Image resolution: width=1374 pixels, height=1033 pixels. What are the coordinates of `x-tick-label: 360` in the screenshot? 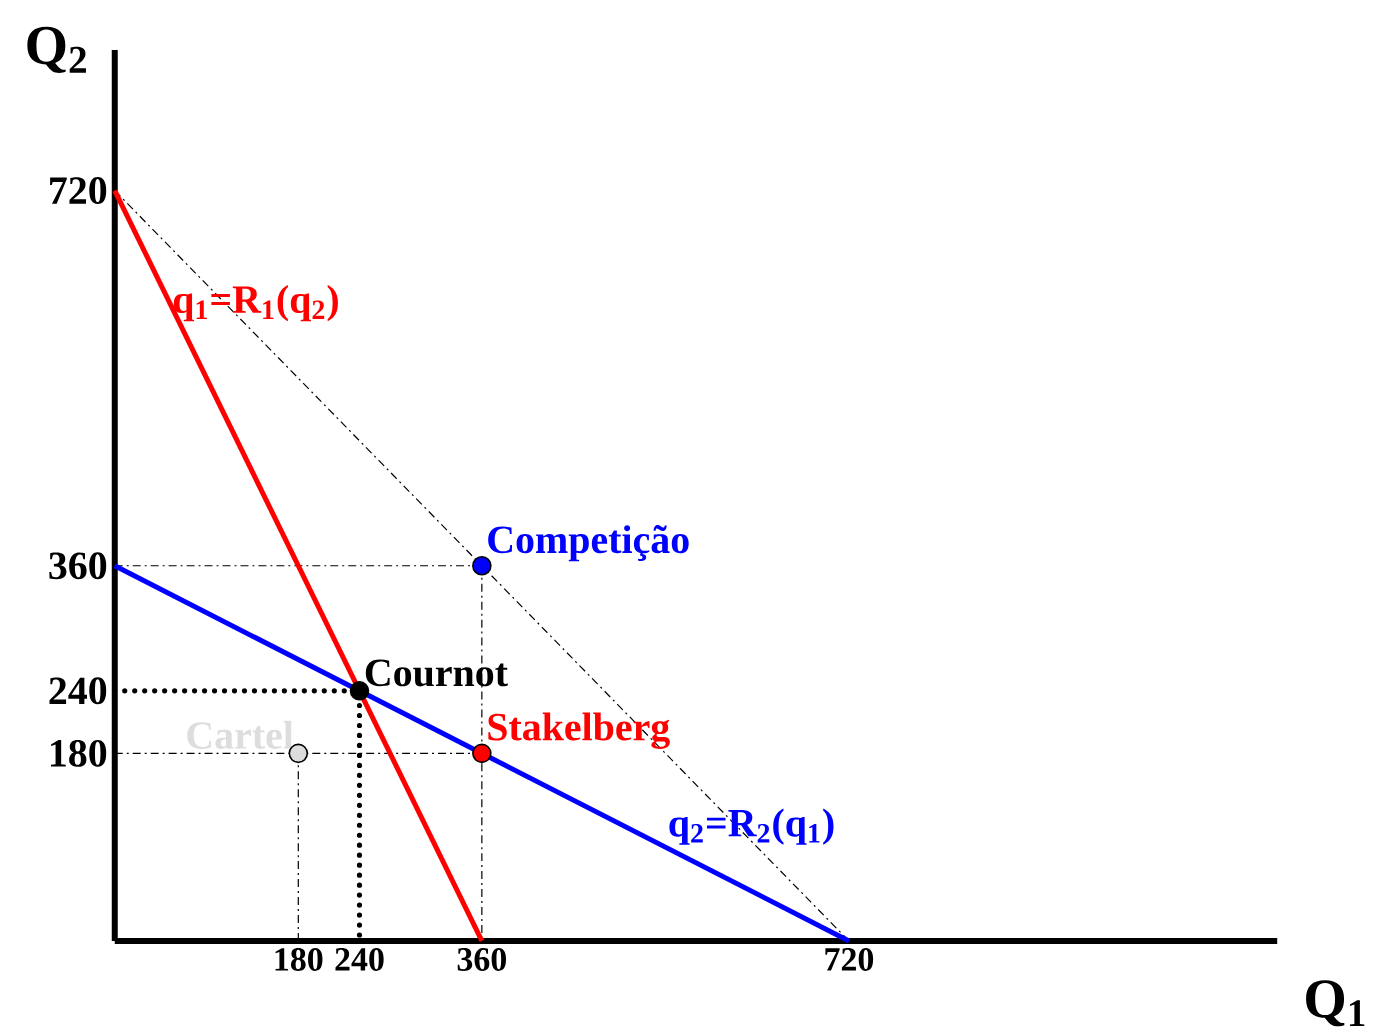 It's located at (482, 959).